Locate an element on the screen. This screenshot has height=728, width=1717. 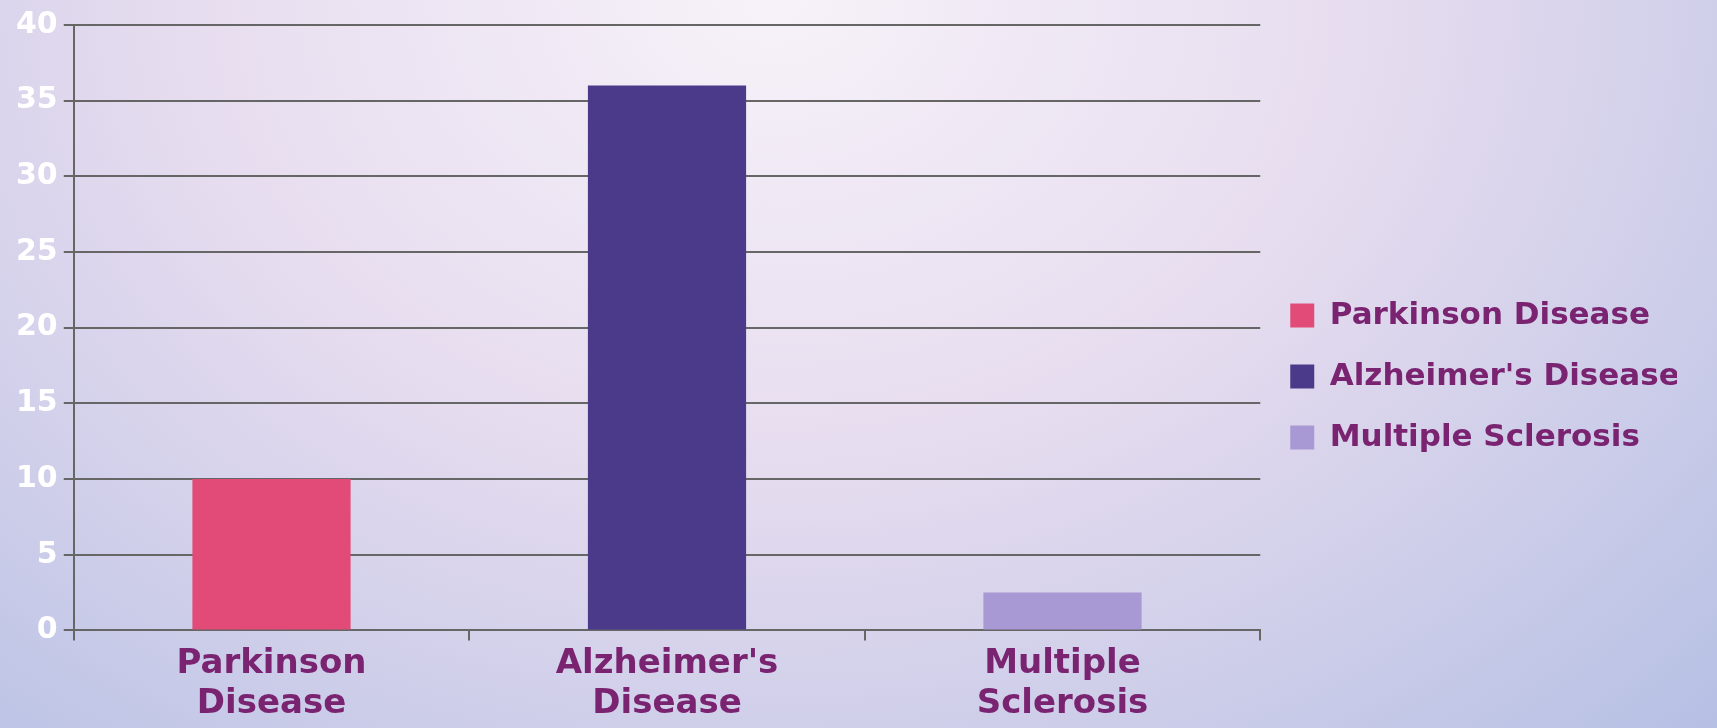
x-tick-label: Multiple Sclerosis is located at coordinates (1062, 681).